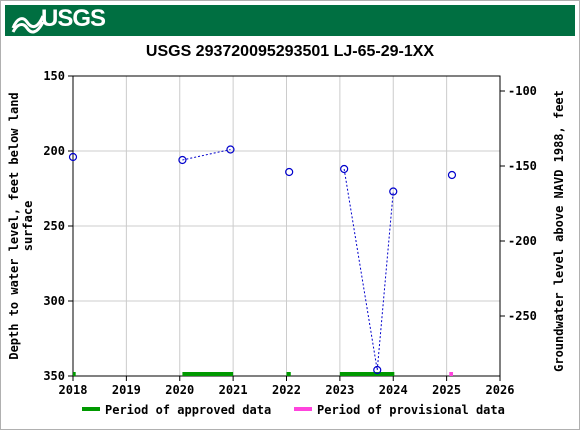 This screenshot has height=430, width=580. Describe the element at coordinates (290, 51) in the screenshot. I see `chart-title: USGS 293720095293501 LJ-65-29-1XX` at that location.